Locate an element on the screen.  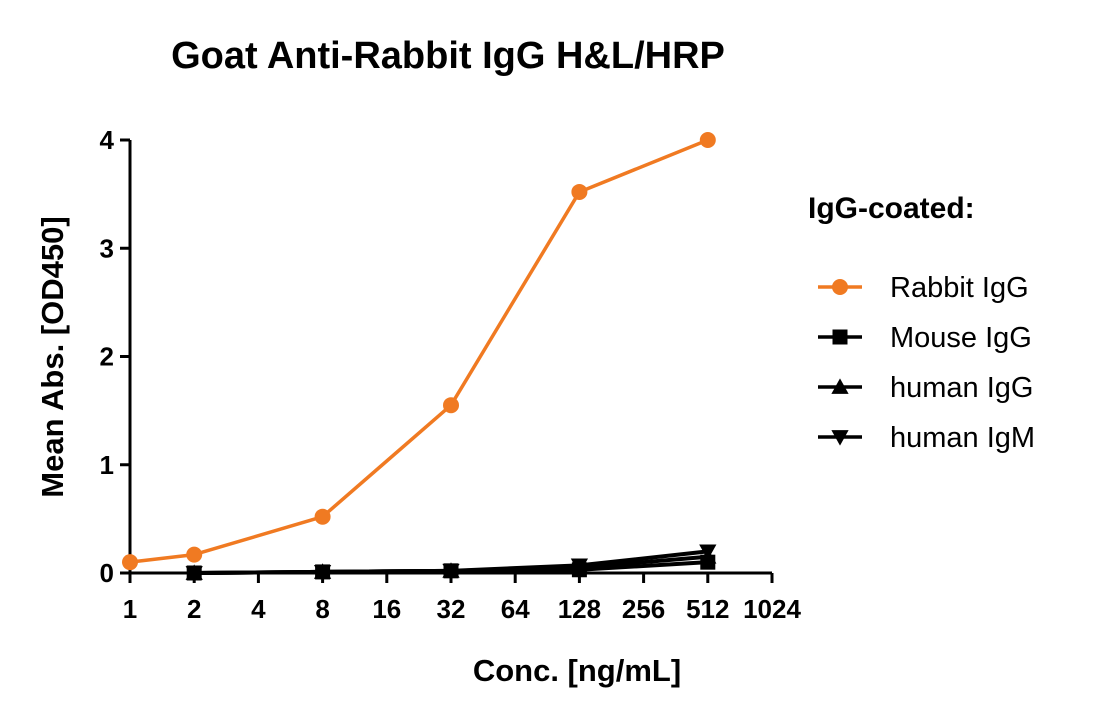
legend-label: human IgM is located at coordinates (962, 438).